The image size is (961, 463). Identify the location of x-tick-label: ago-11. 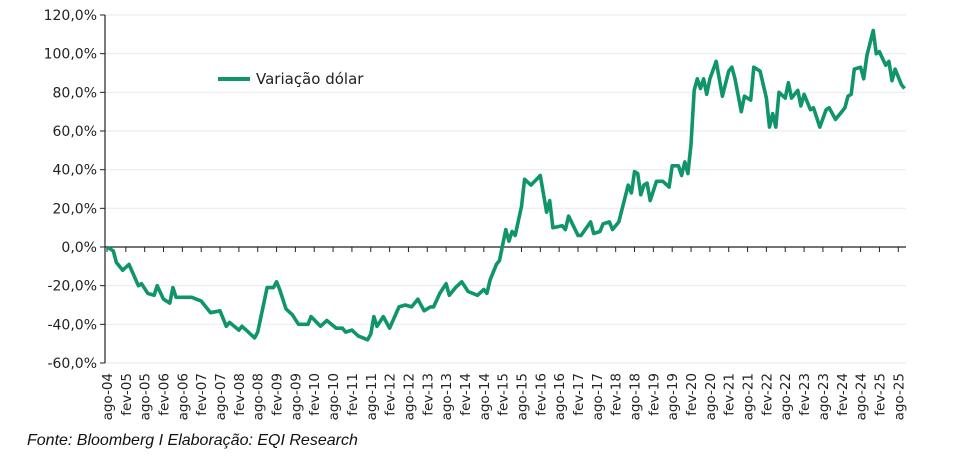
(372, 396).